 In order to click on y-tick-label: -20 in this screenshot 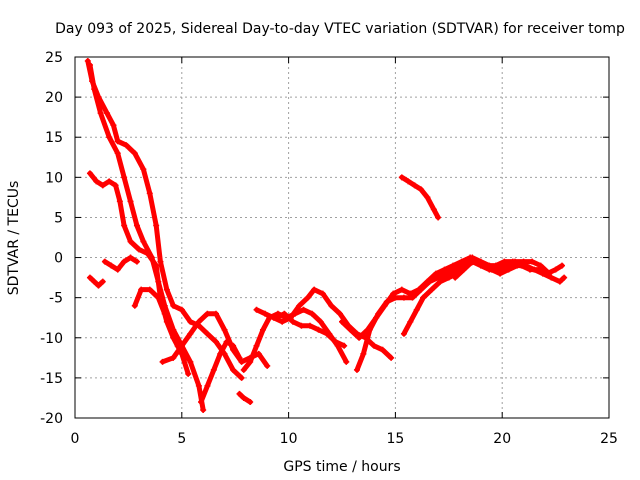, I will do `click(51, 419)`.